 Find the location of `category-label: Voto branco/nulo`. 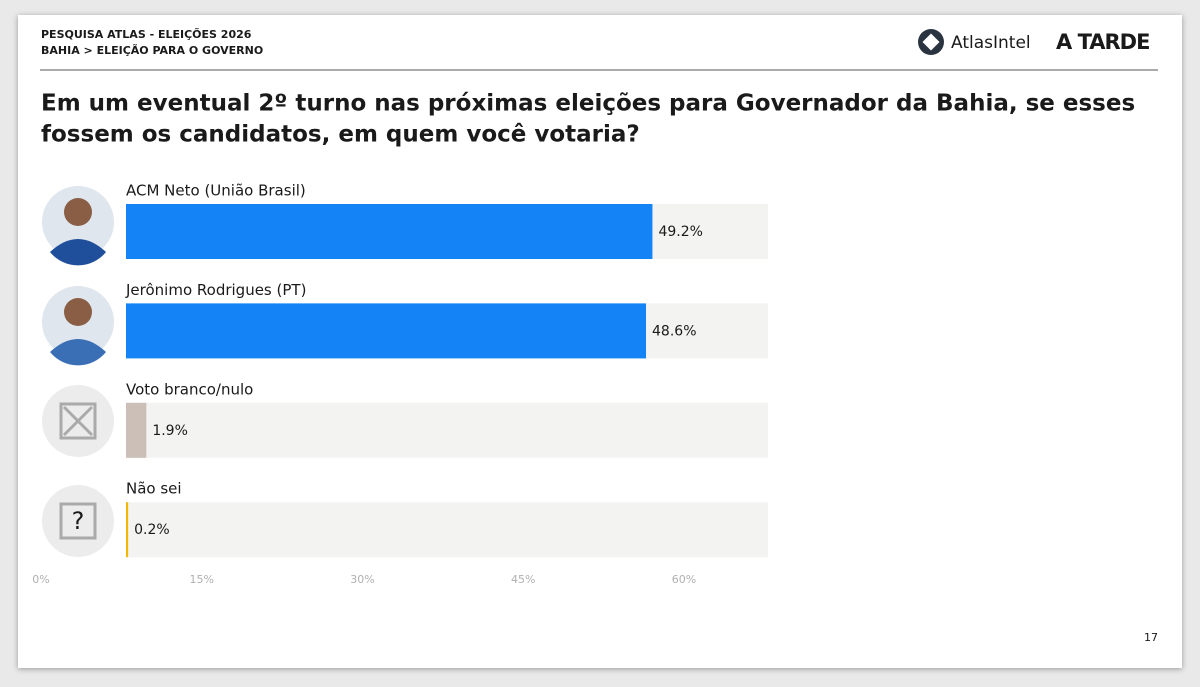

category-label: Voto branco/nulo is located at coordinates (189, 389).